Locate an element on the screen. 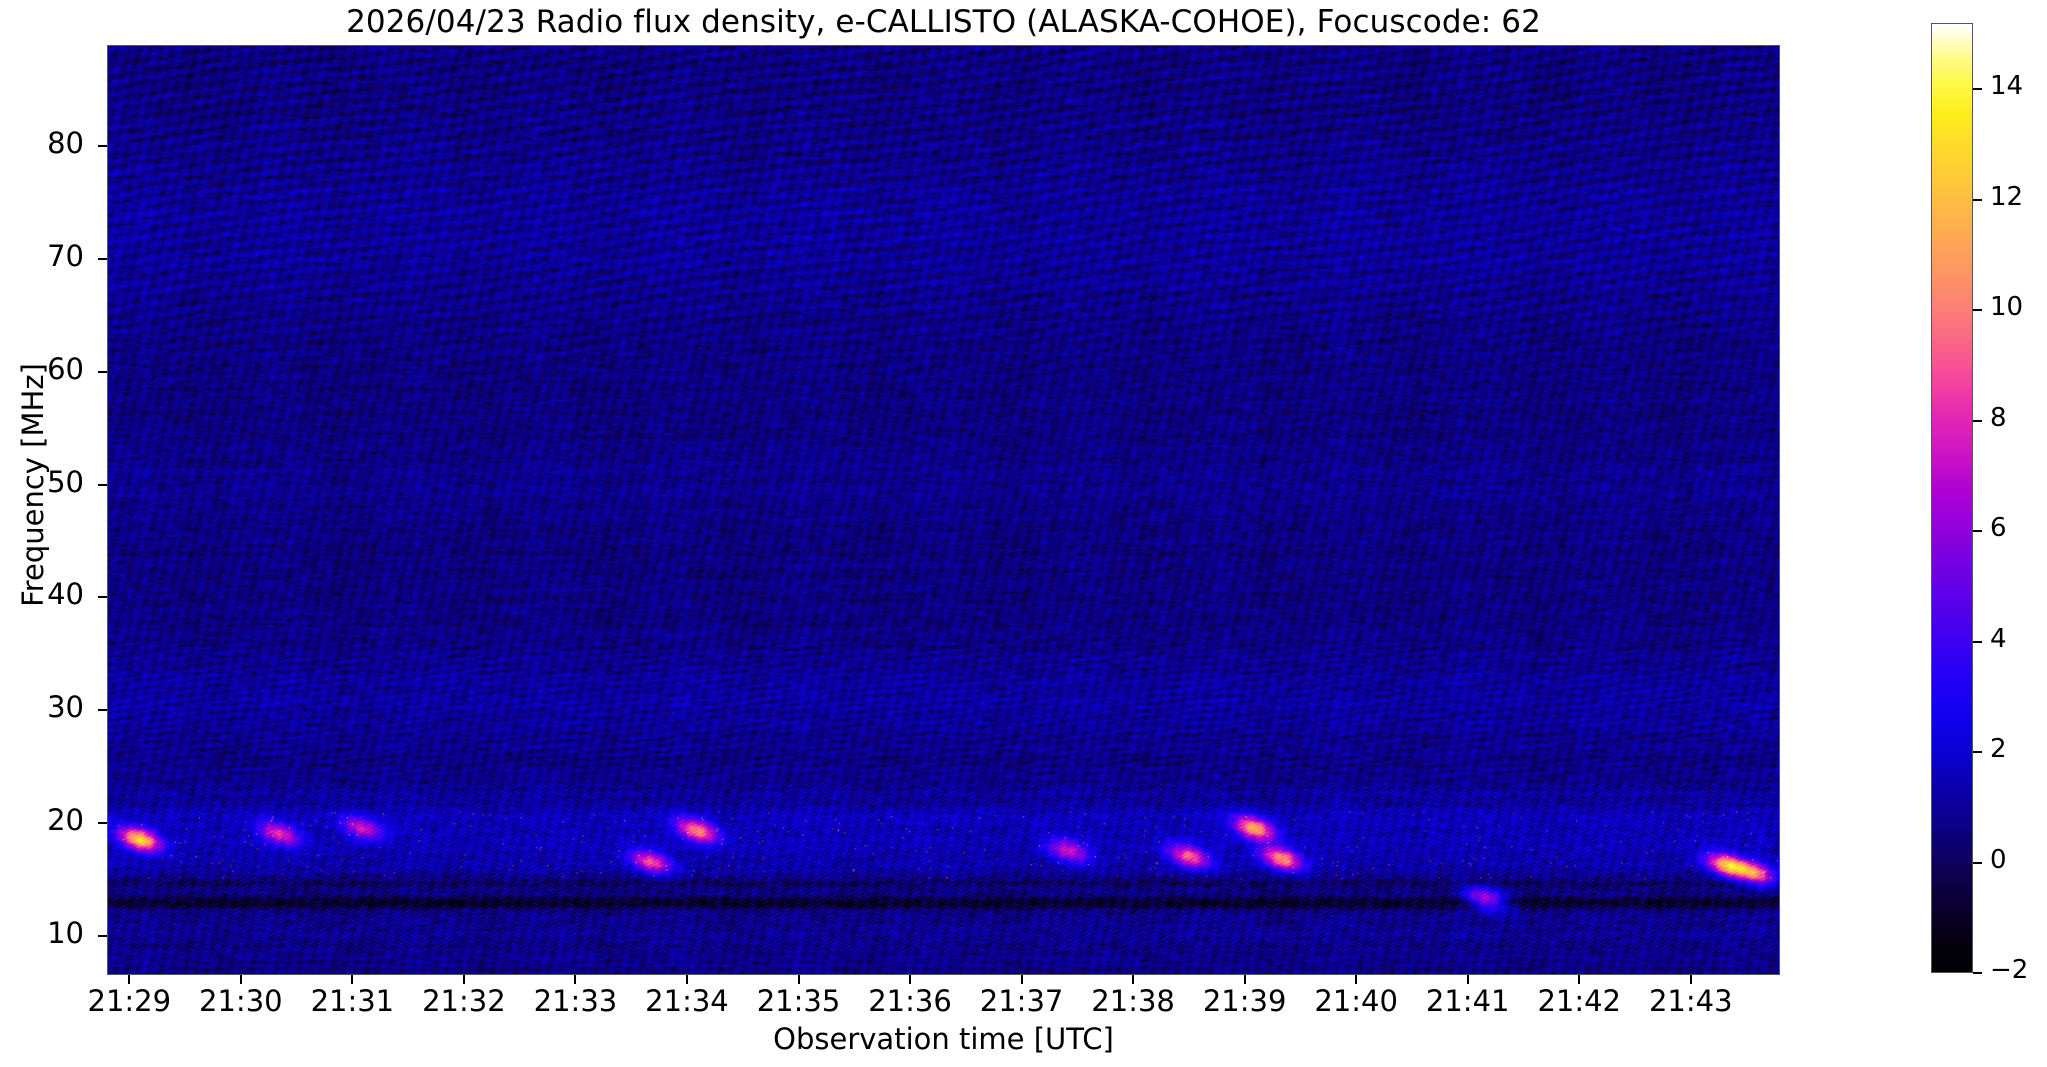  y-tick-label: 50 is located at coordinates (65, 481).